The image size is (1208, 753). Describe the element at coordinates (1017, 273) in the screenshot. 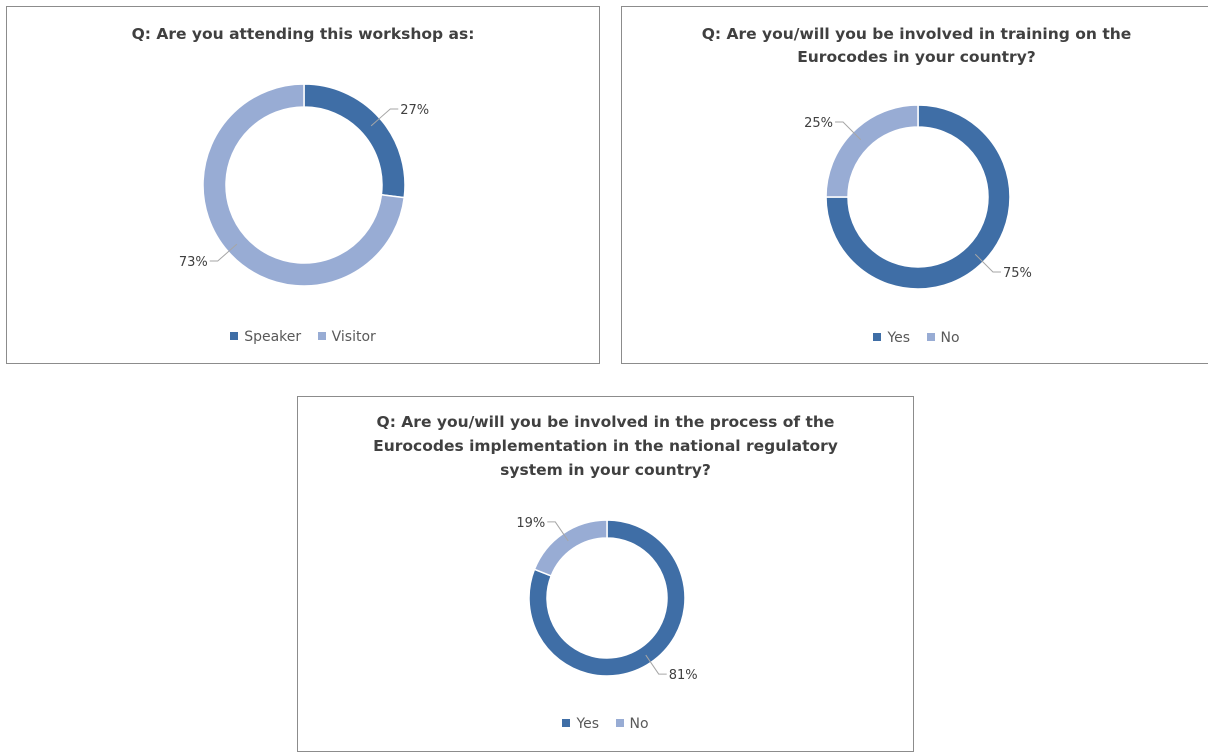

I see `data-label: 75%` at that location.